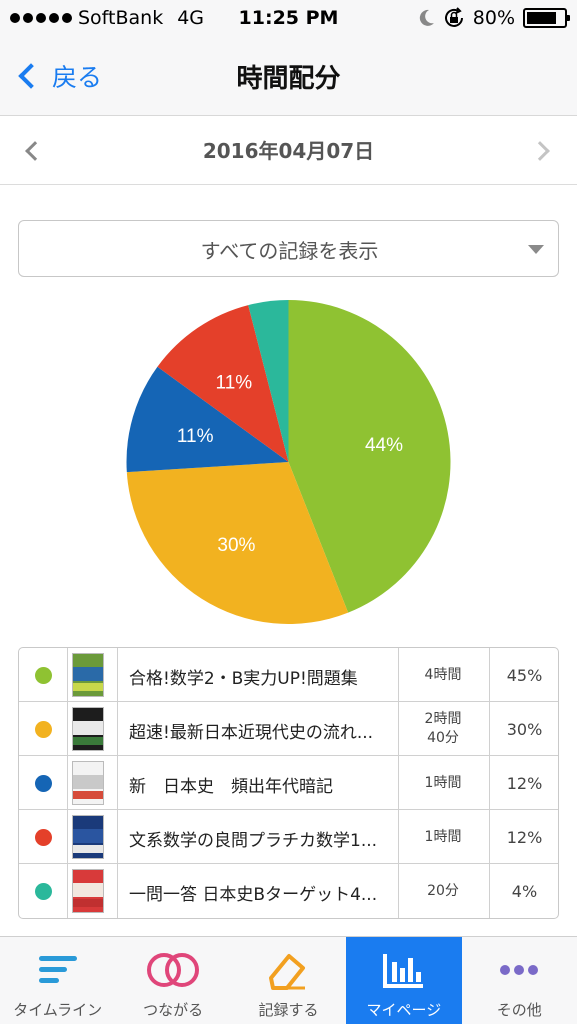 This screenshot has height=1024, width=577. Describe the element at coordinates (524, 675) in the screenshot. I see `time-percentage: 45%` at that location.